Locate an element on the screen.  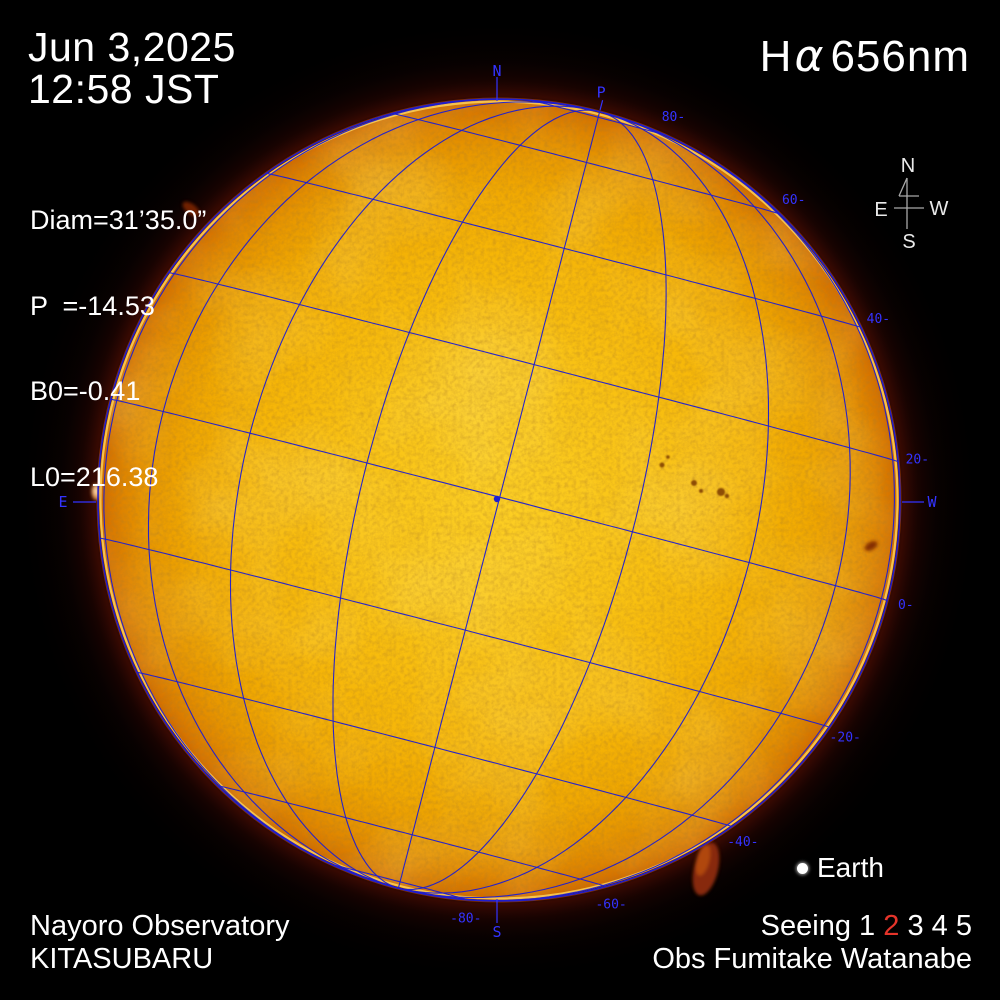
seeing-value-4: 4 is located at coordinates (939, 926).